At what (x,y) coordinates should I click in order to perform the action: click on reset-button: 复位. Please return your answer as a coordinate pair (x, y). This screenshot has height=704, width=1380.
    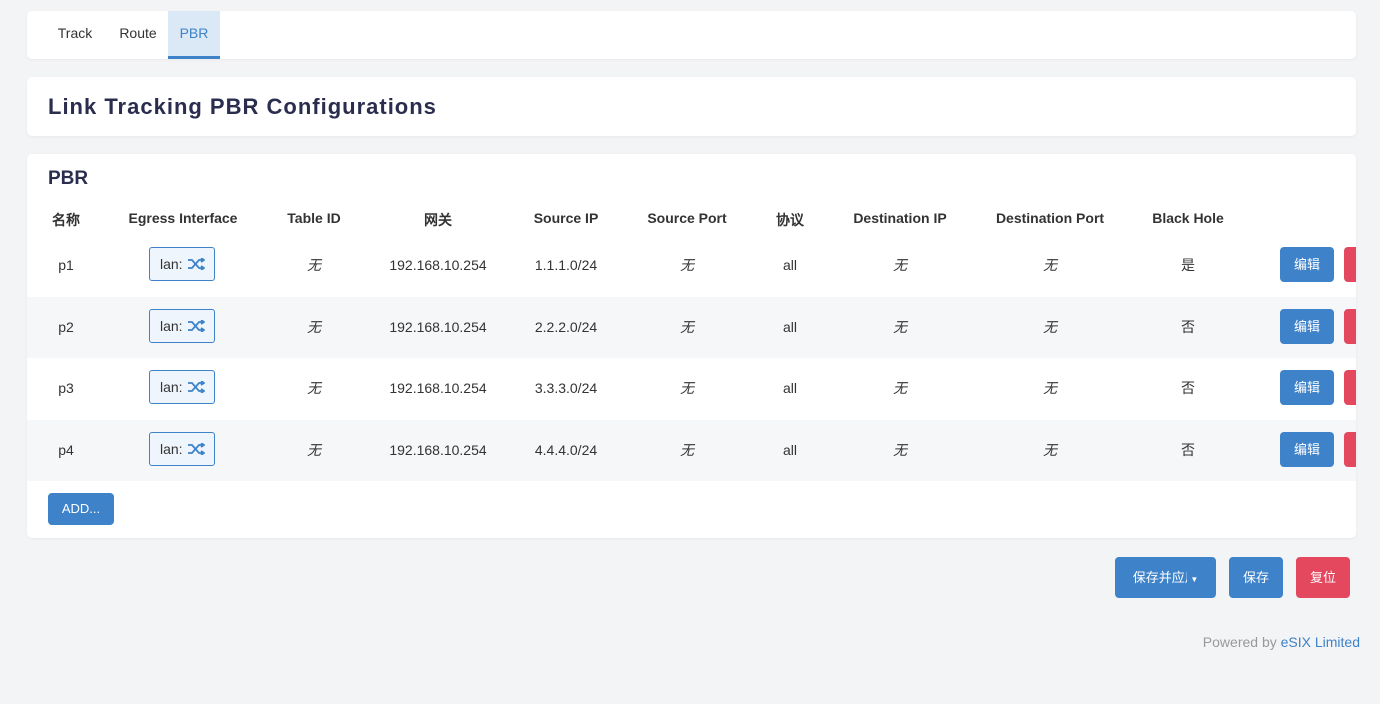
    Looking at the image, I should click on (1323, 577).